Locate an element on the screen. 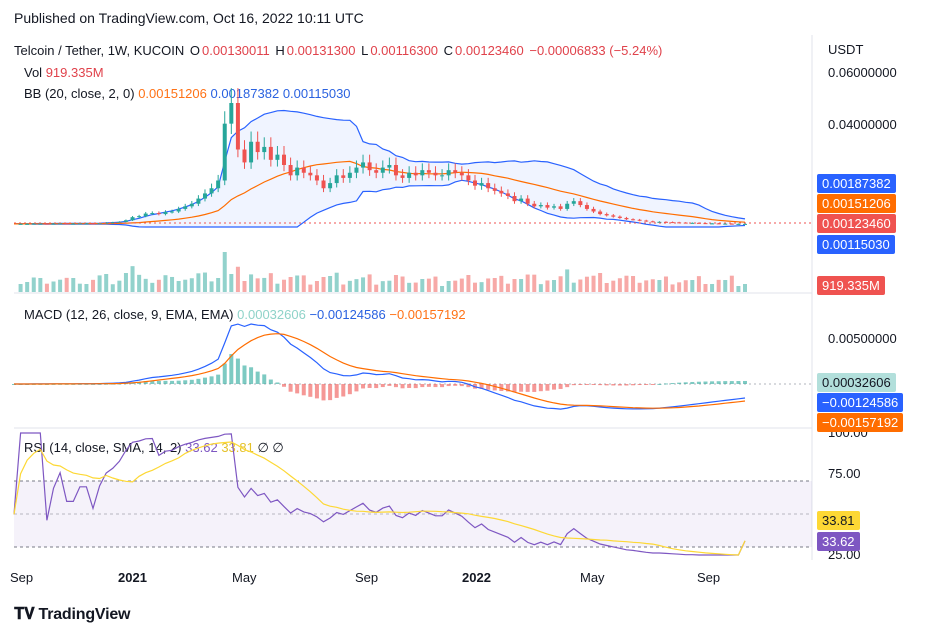  macd-hist-value: 0.00032606 is located at coordinates (271, 314).